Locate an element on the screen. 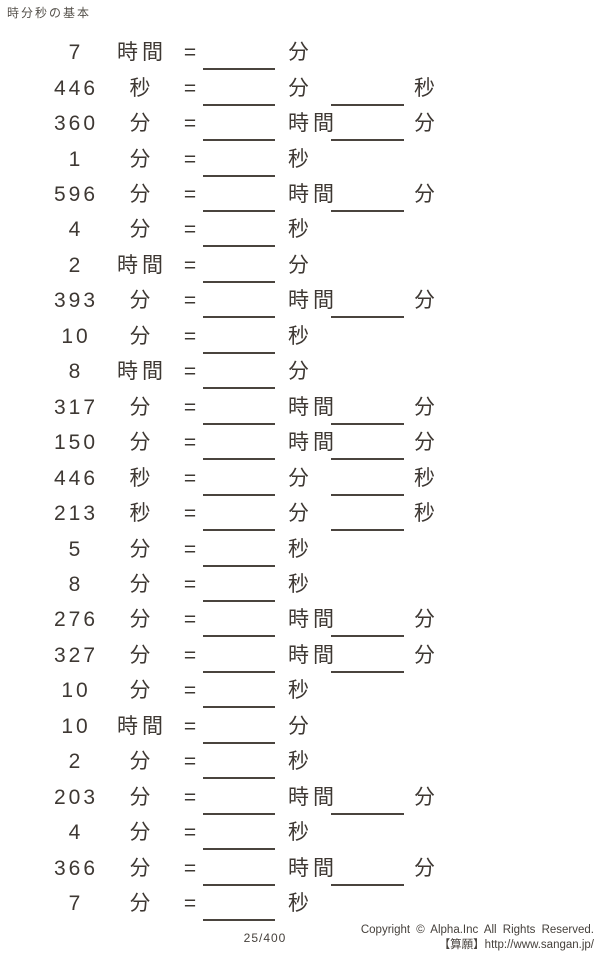 The width and height of the screenshot is (600, 958). problem-row: 446 秒 = 分 秒 is located at coordinates (300, 479).